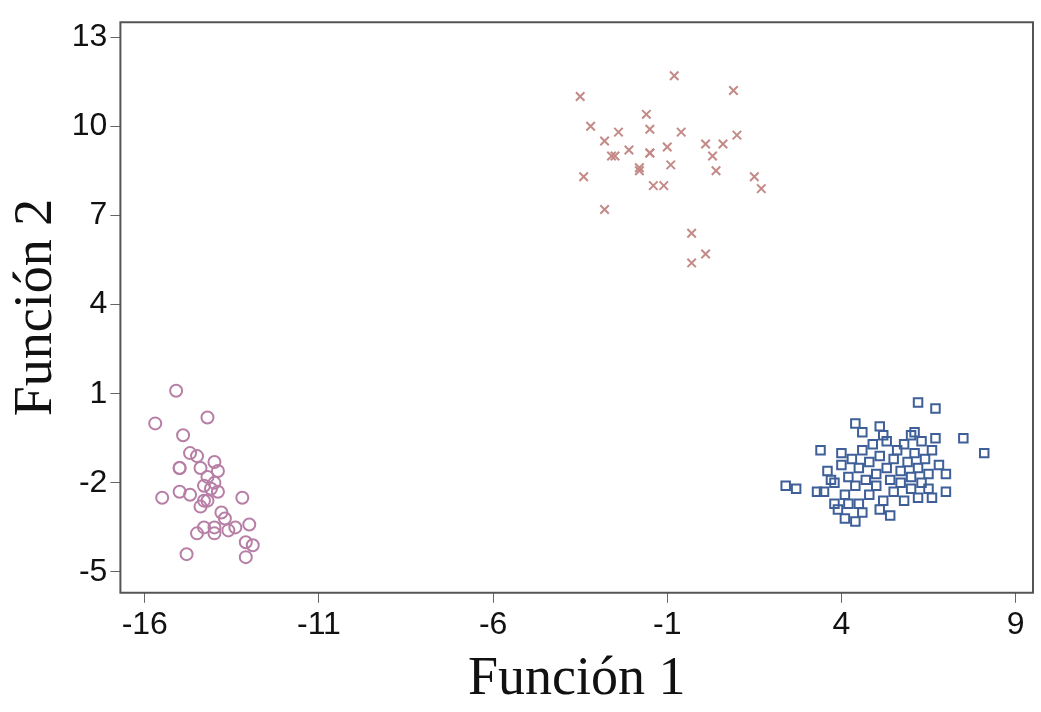 The width and height of the screenshot is (1041, 712). I want to click on x-tick-label: -11, so click(319, 622).